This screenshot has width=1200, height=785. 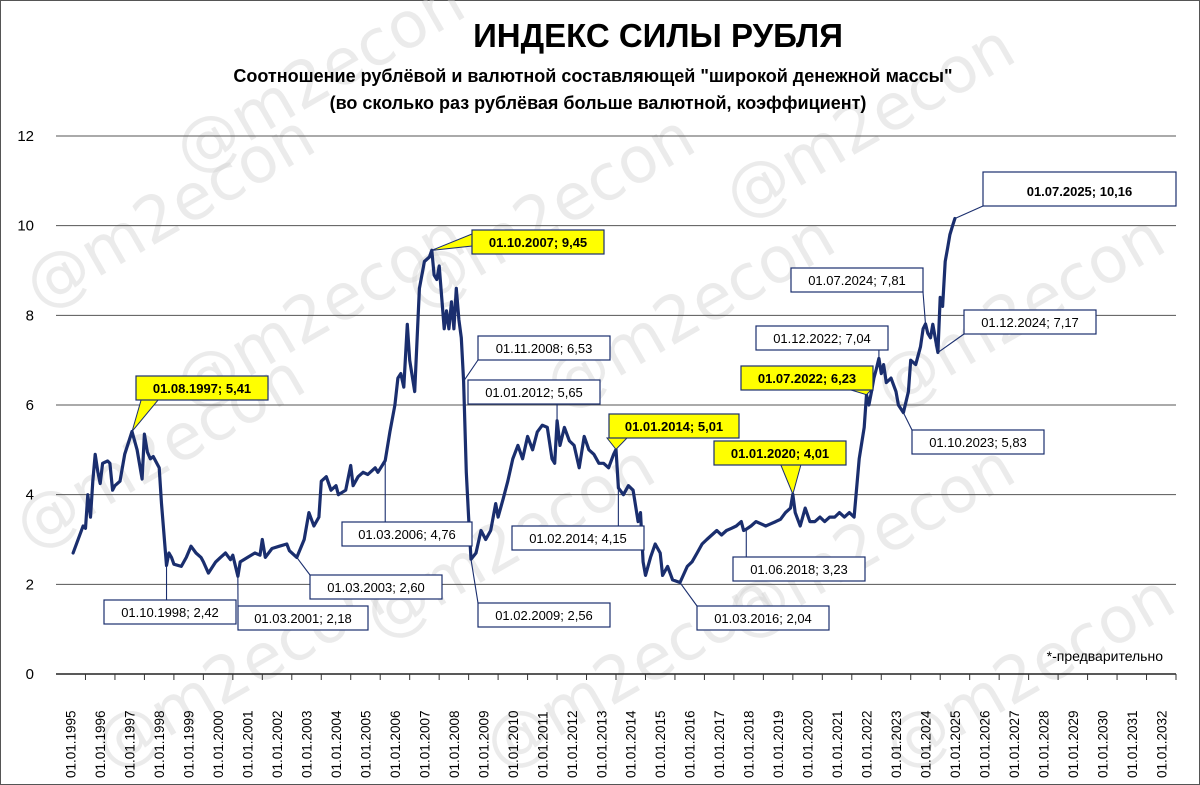 I want to click on footnote-preliminary: *-предварительно, so click(x=1105, y=656).